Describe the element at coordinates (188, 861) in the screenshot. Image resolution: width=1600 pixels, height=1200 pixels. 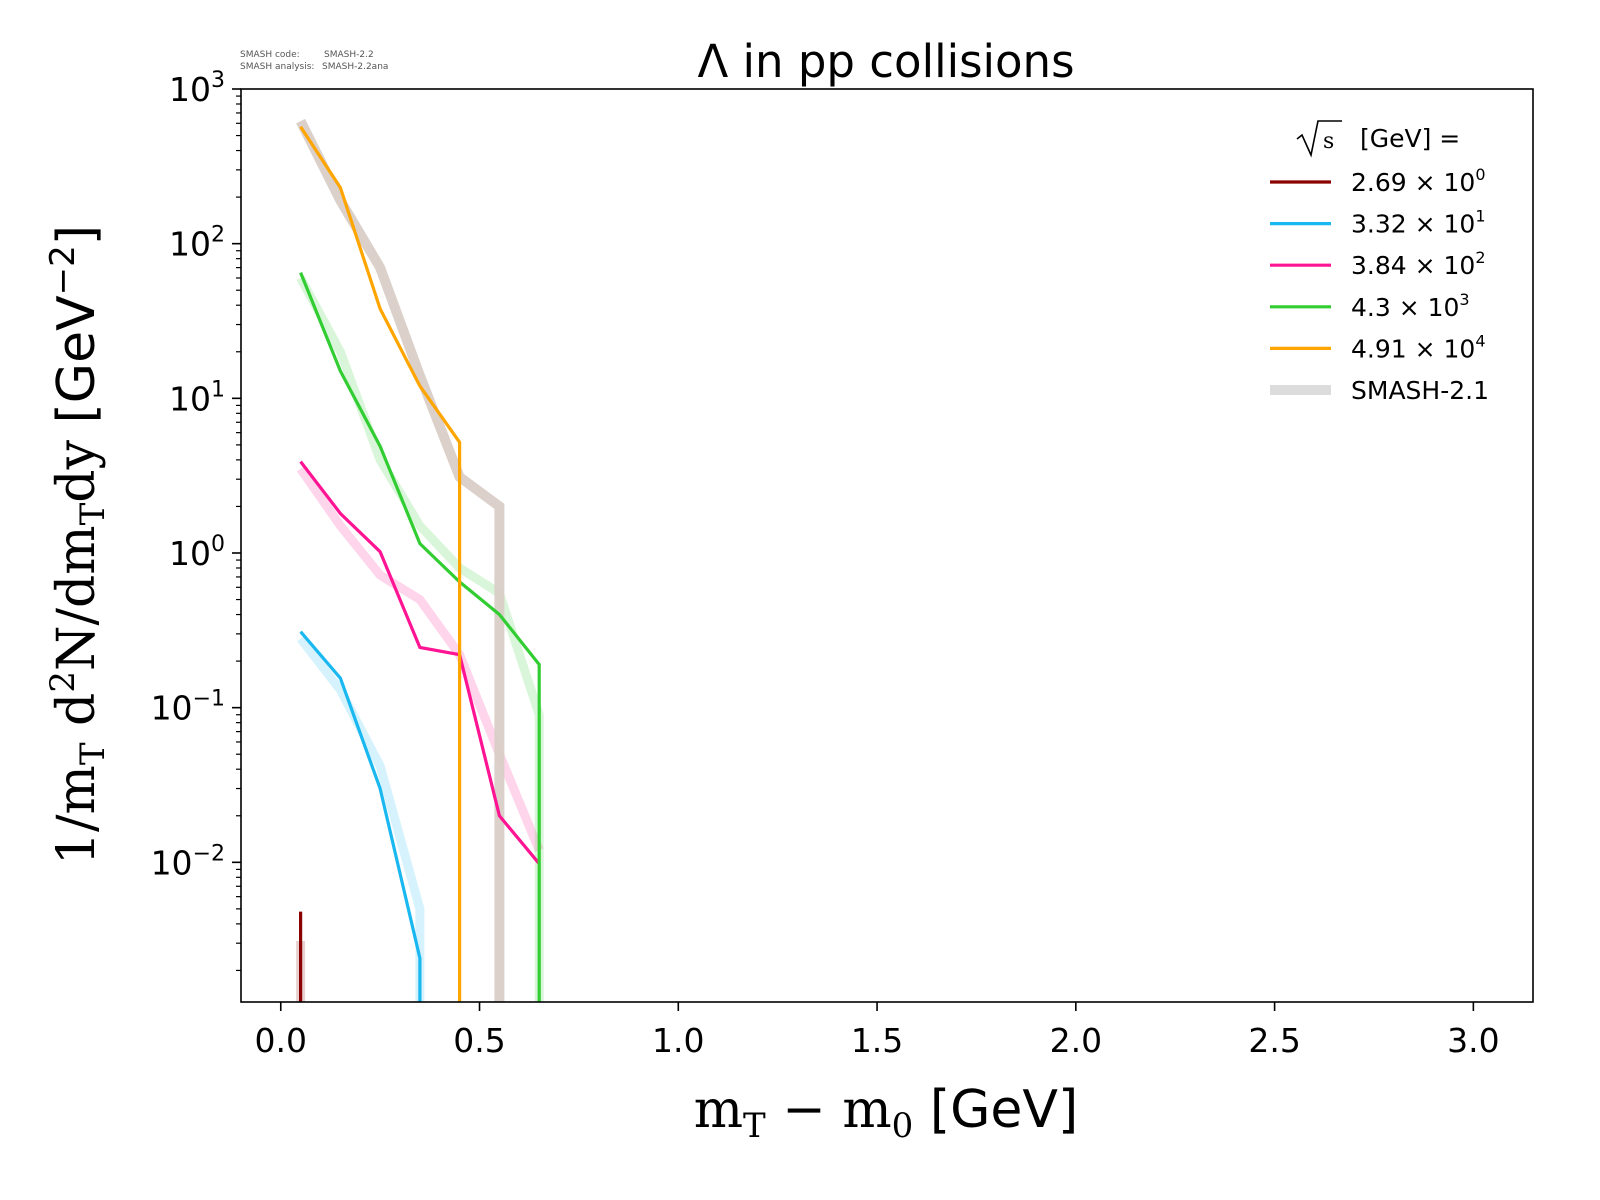
I see `y-tick-label: 10⁻²` at that location.